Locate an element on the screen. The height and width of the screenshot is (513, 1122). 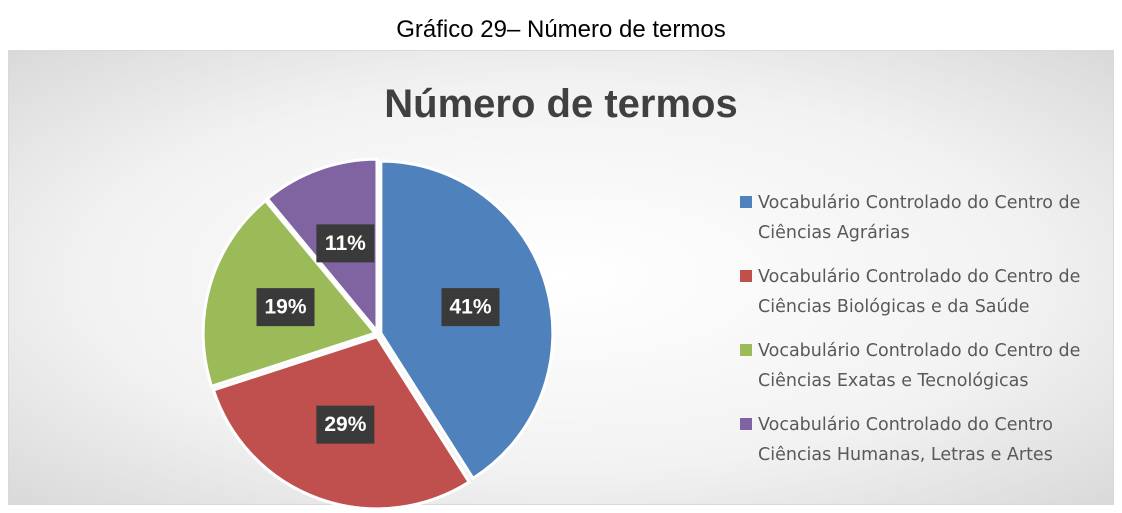
data-label: 19% is located at coordinates (285, 307).